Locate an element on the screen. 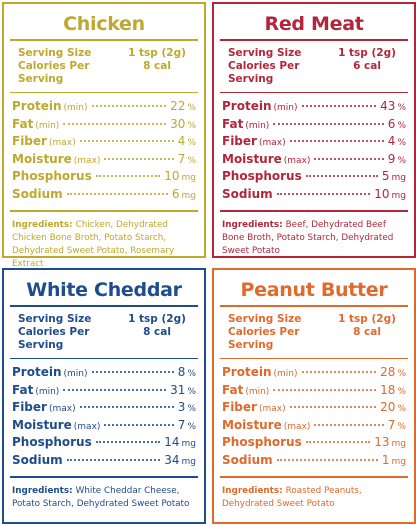 Image resolution: width=416 pixels, height=525 pixels. nutrient-row: Protein (min) 43% is located at coordinates (314, 108).